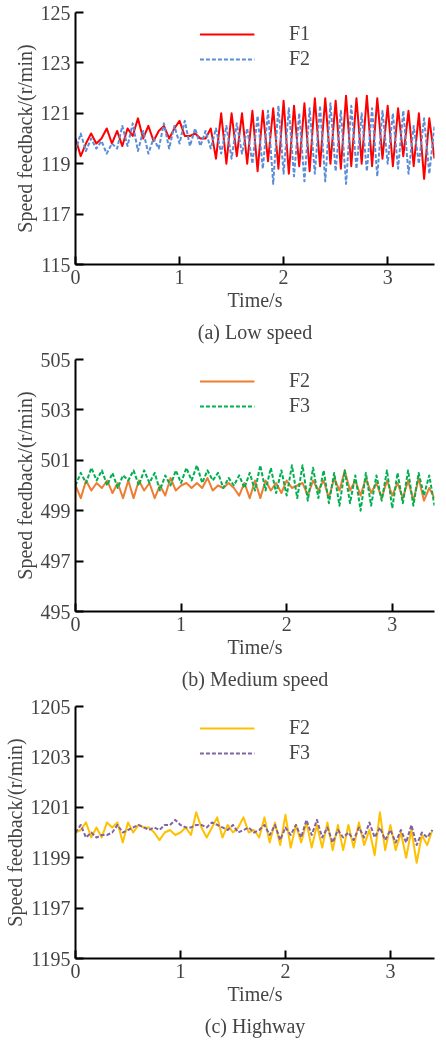 The width and height of the screenshot is (446, 1043). Describe the element at coordinates (51, 857) in the screenshot. I see `y-tick-label: 1199` at that location.